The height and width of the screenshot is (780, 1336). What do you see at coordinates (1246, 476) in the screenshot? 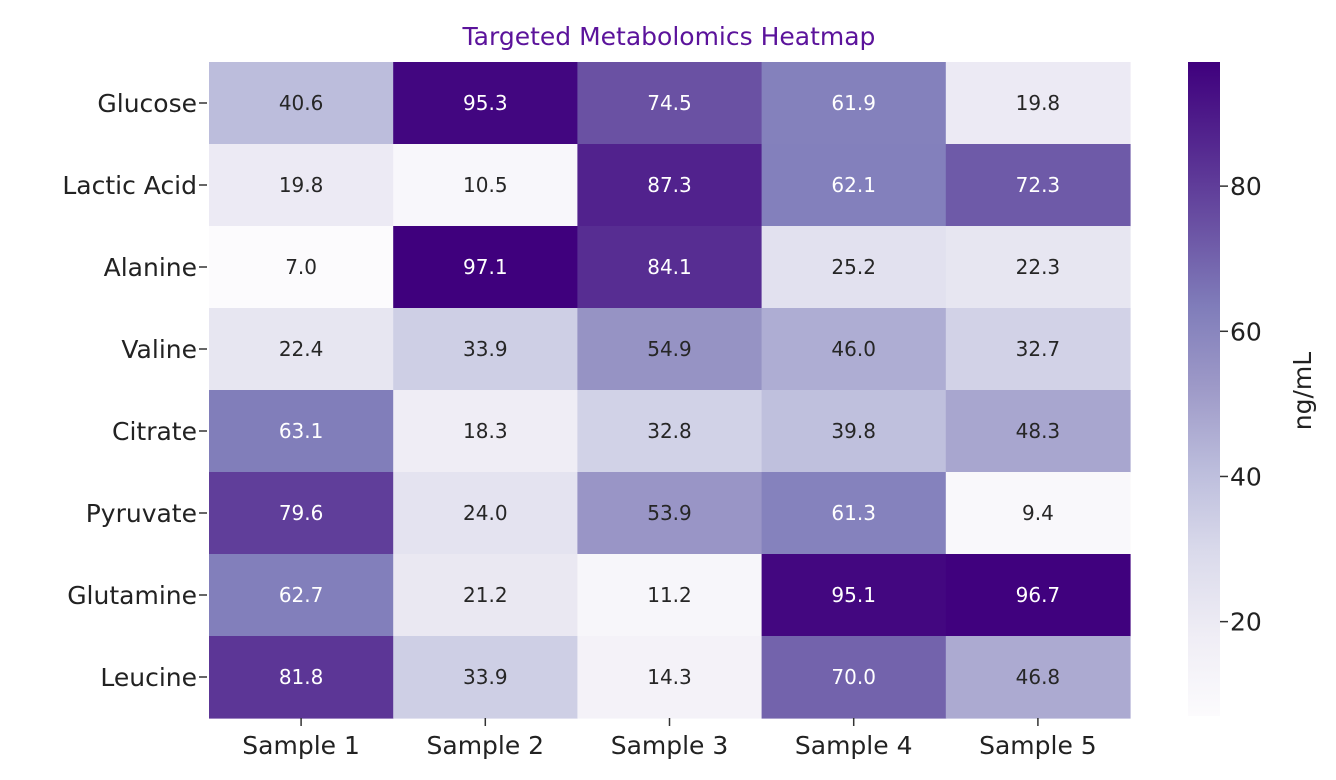
I see `colorbar-tick-label: 40` at bounding box center [1246, 476].